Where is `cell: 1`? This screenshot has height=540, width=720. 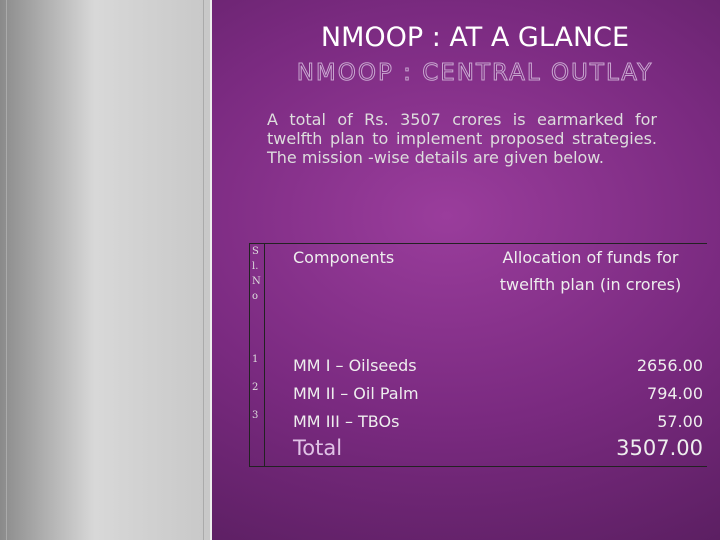
cell: 1 is located at coordinates (257, 360).